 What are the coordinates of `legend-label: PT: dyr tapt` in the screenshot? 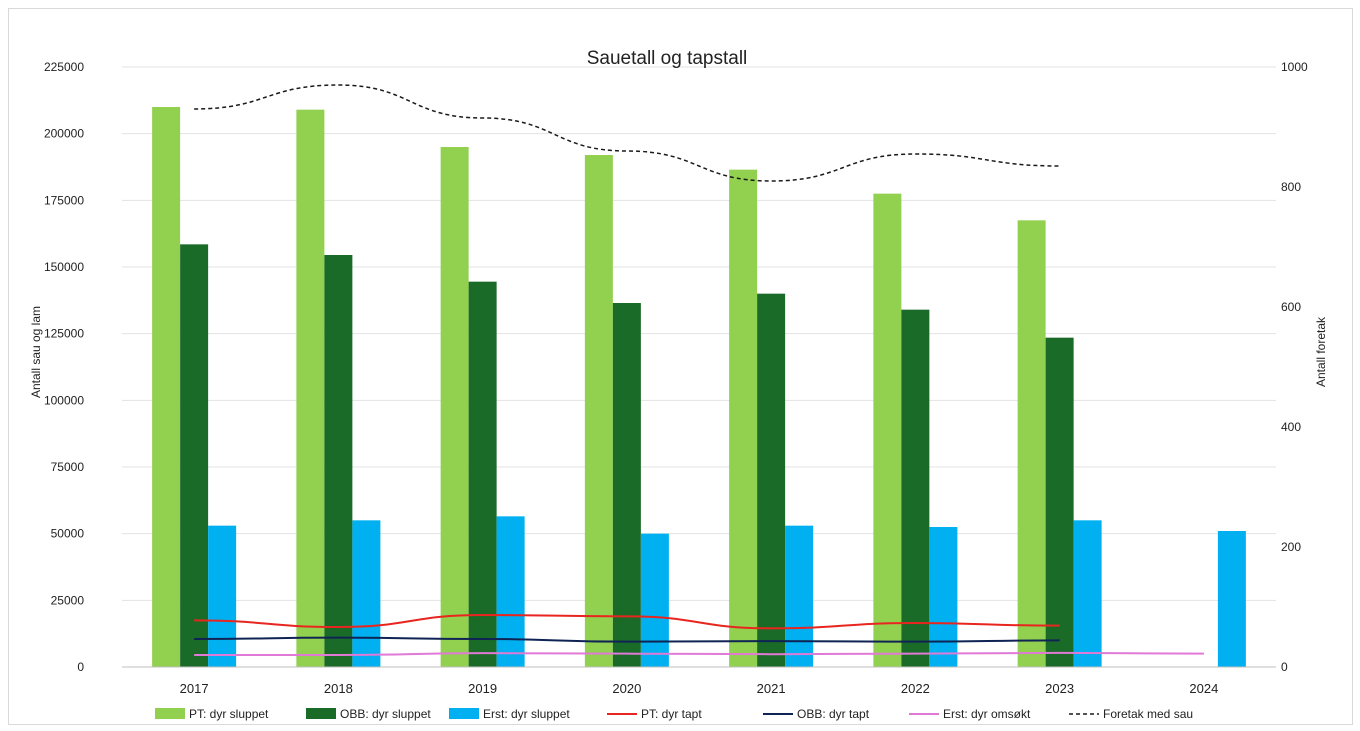 It's located at (671, 714).